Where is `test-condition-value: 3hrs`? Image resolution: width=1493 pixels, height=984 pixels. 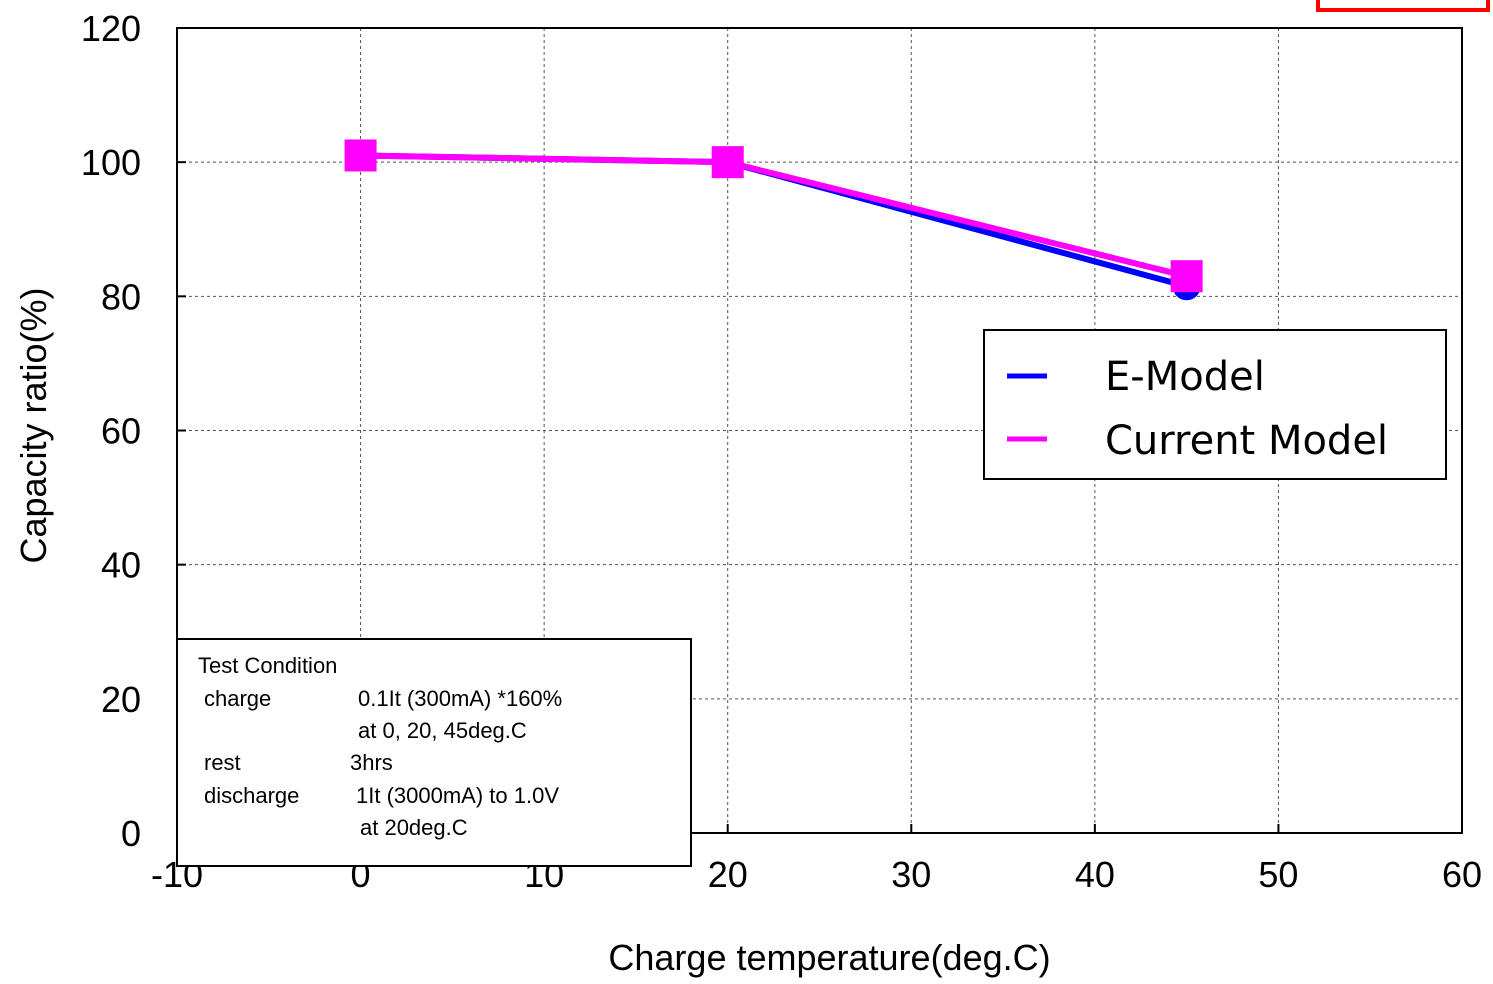
test-condition-value: 3hrs is located at coordinates (371, 762).